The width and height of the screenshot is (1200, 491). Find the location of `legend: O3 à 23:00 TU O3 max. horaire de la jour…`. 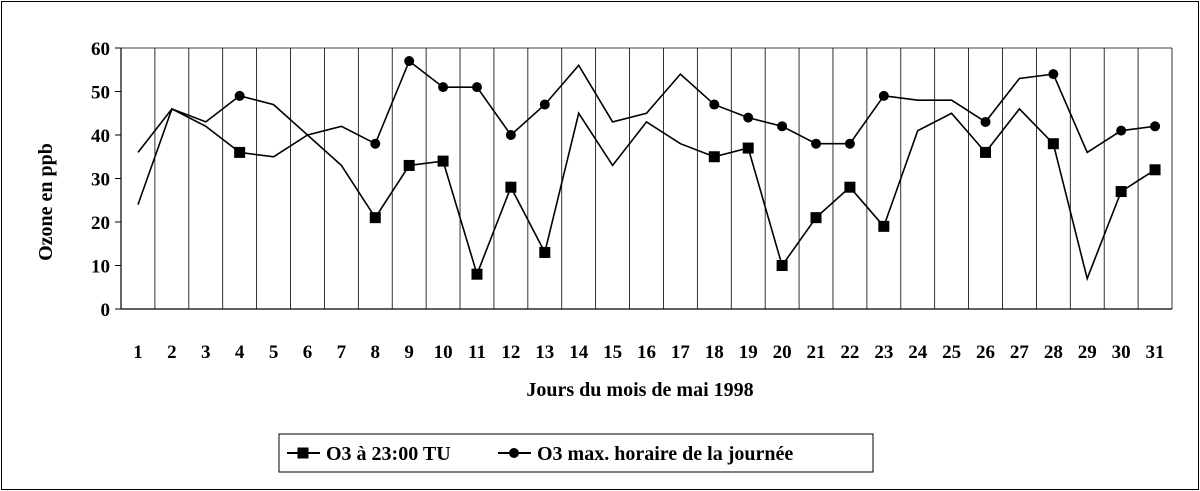

legend: O3 à 23:00 TU O3 max. horaire de la jour… is located at coordinates (576, 453).